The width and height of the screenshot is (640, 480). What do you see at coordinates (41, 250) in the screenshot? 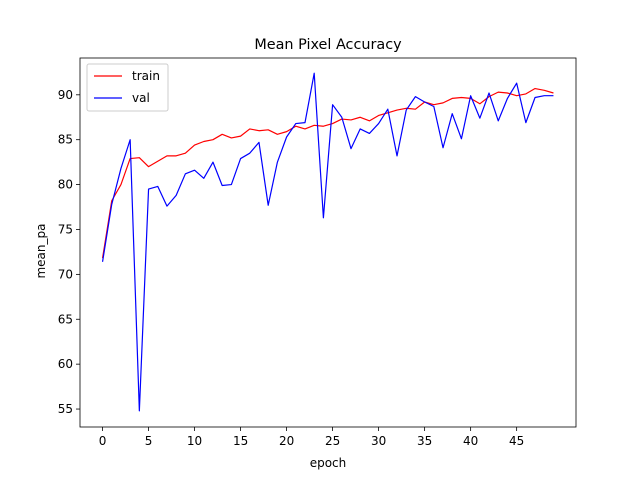
I see `y-axis-label: mean_pa` at bounding box center [41, 250].